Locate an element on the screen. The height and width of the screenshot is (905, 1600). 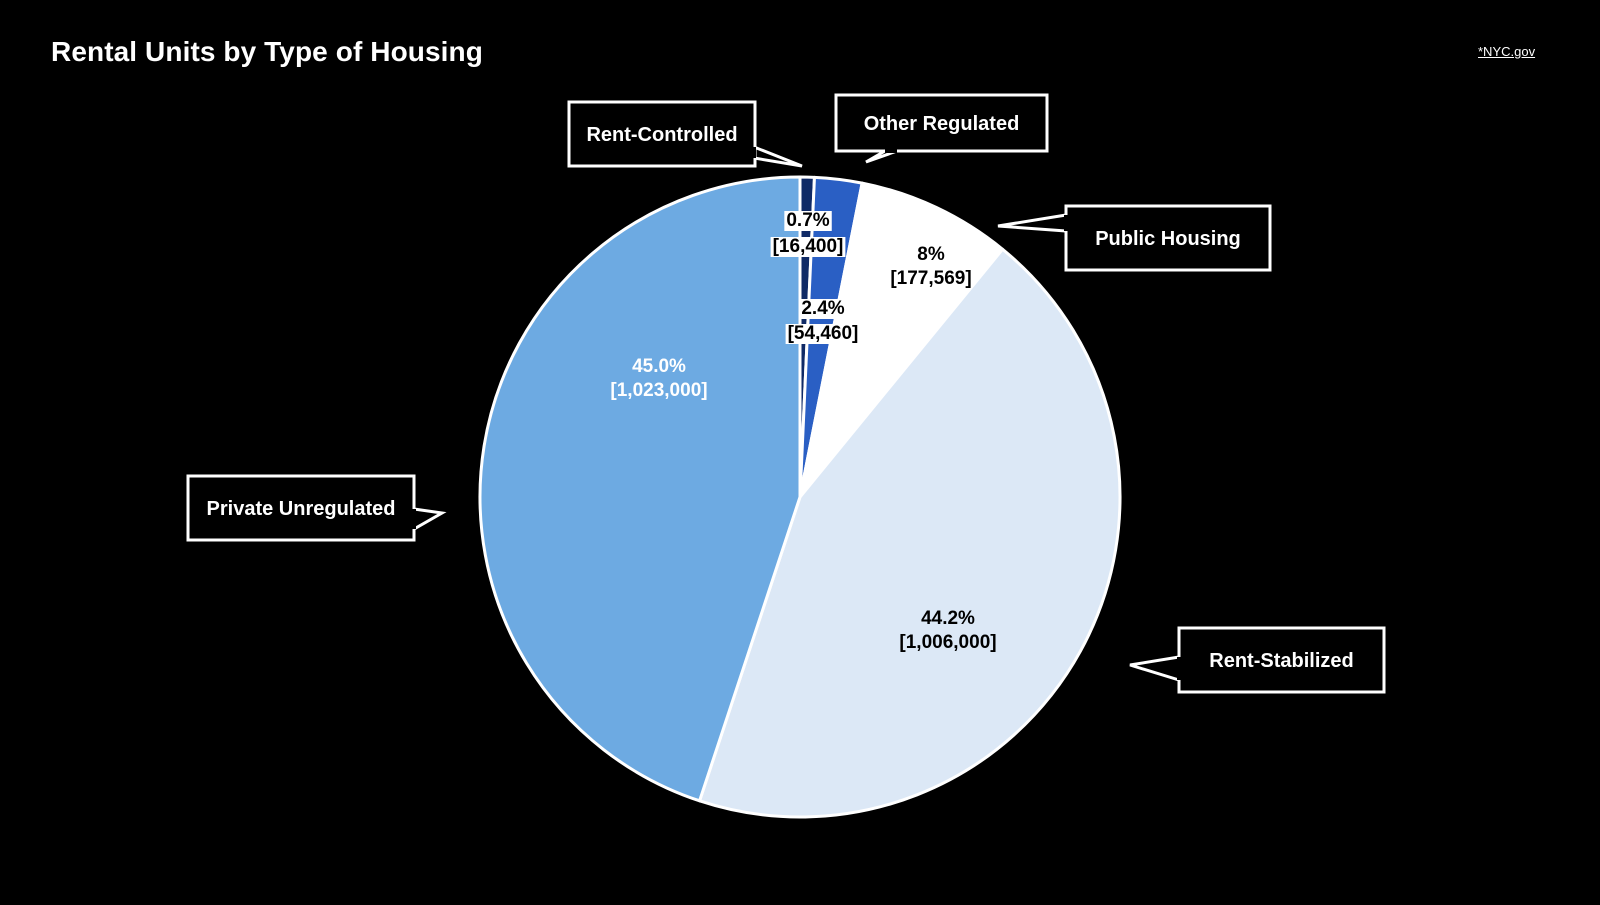
callout-public-housing: Public Housing is located at coordinates (1134, 238).